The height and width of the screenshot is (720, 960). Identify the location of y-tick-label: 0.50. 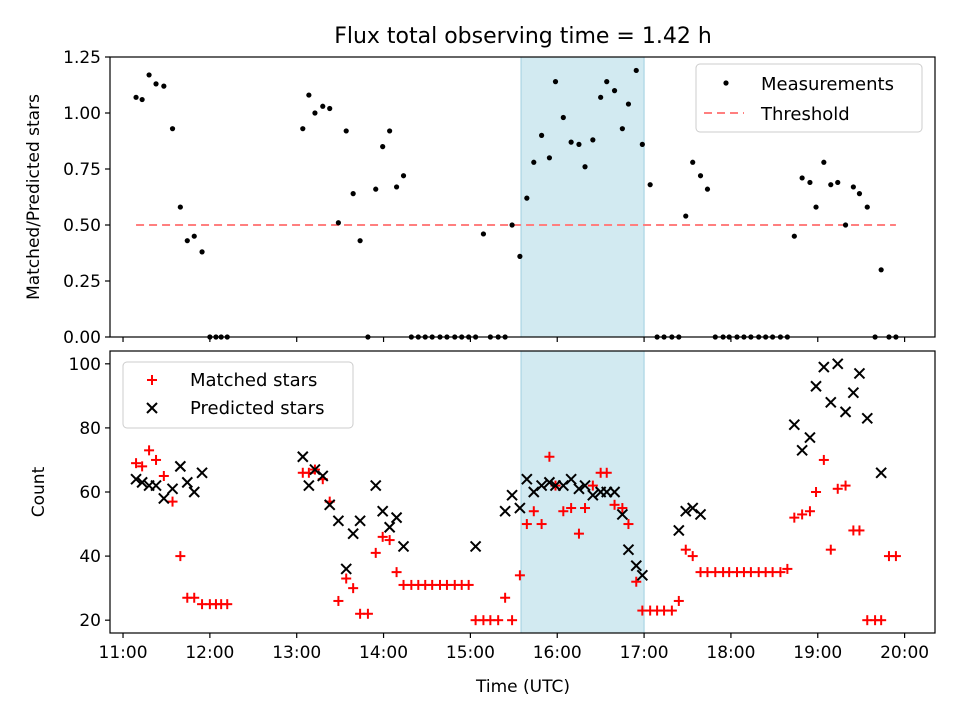
(82, 226).